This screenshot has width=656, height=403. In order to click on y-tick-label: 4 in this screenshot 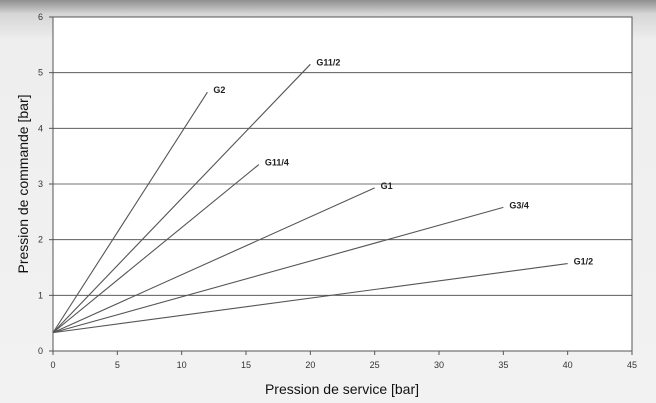, I will do `click(40, 128)`.